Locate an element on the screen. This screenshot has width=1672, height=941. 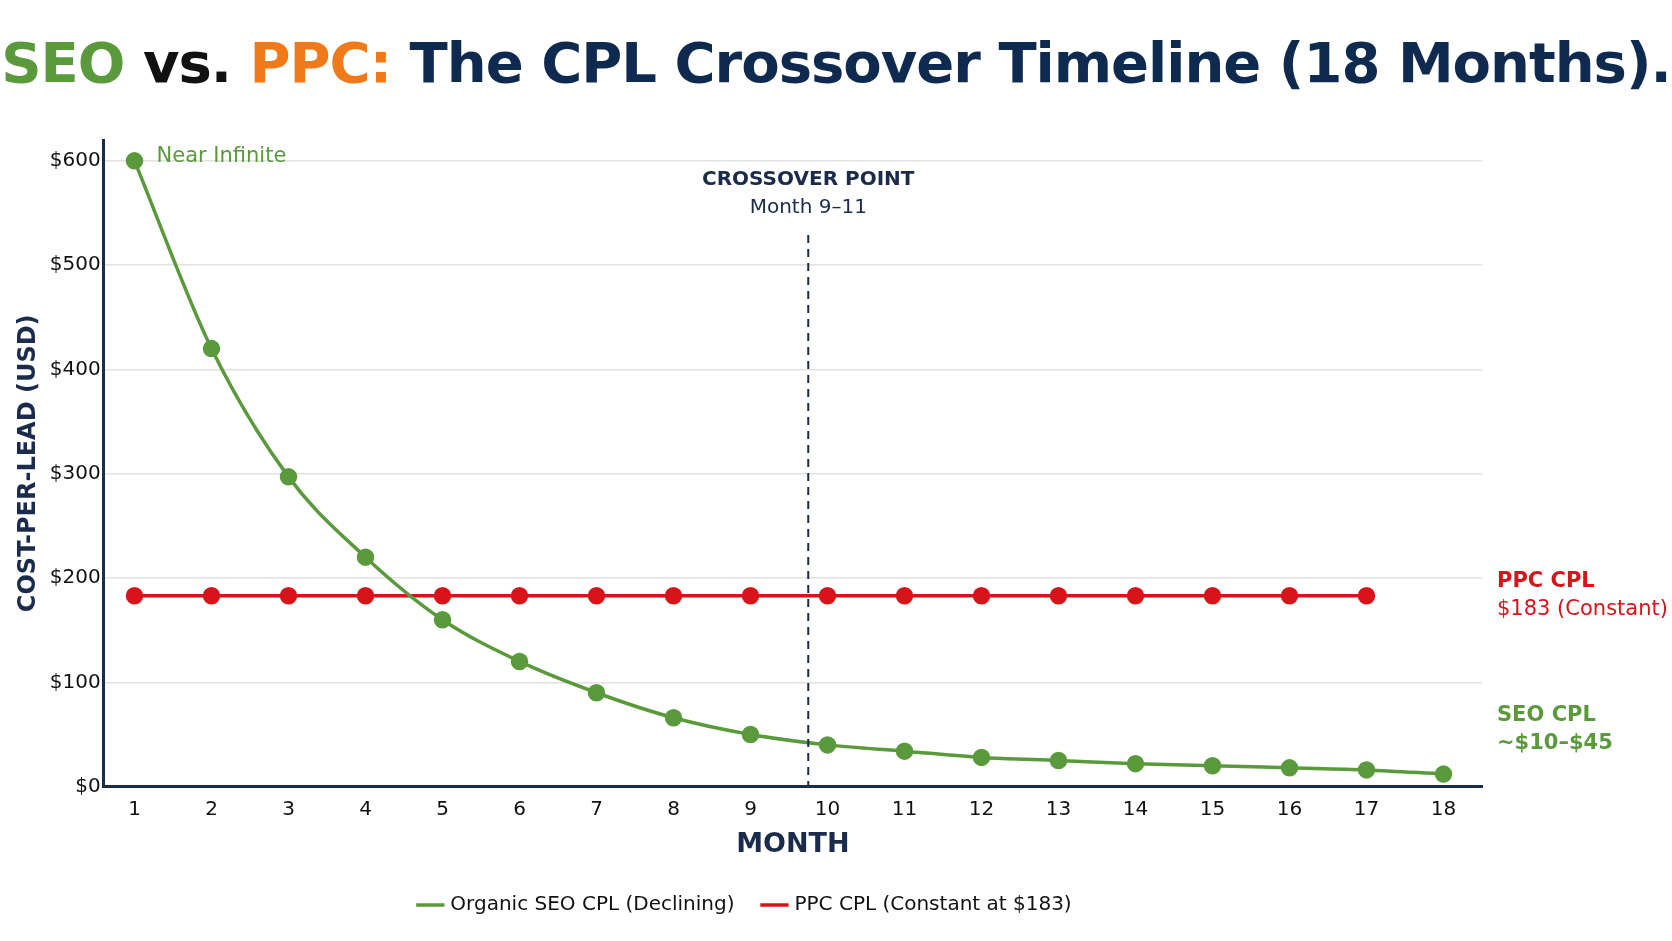
y-tick-label: $300 is located at coordinates (75, 471).